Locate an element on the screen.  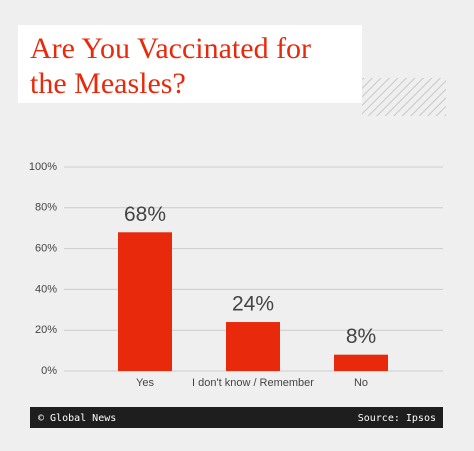
x-tick-label: No is located at coordinates (361, 383).